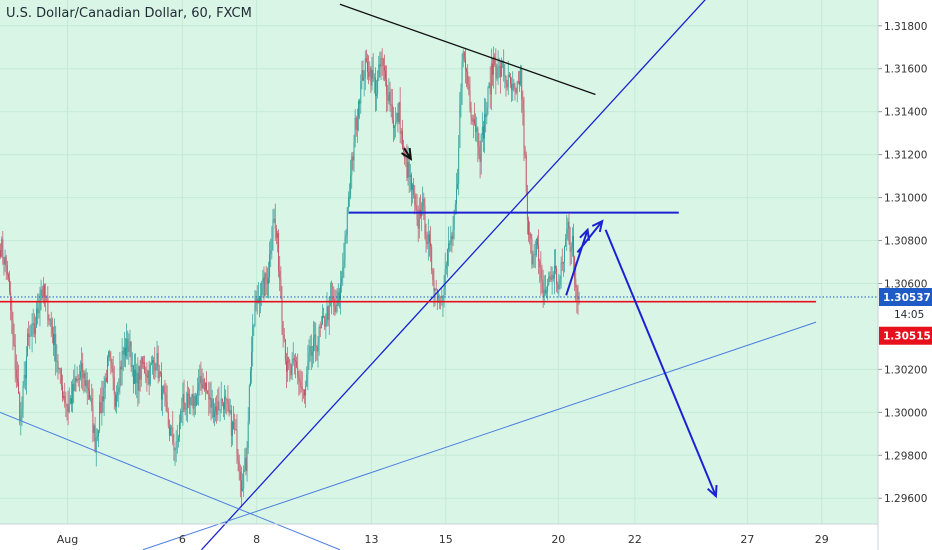 This screenshot has width=932, height=550. Describe the element at coordinates (905, 199) in the screenshot. I see `price-tick-label: 1.31000` at that location.